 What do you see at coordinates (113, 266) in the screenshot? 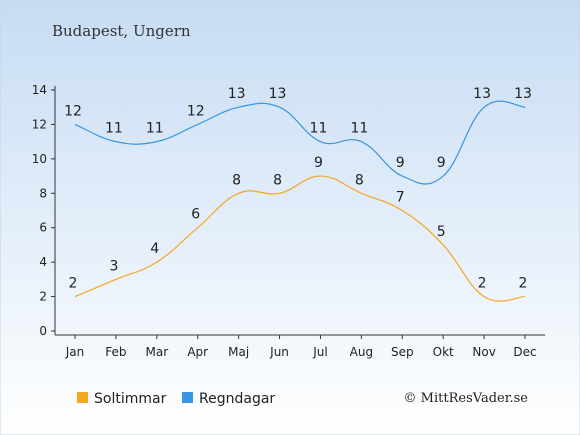
I see `data-label: 3` at bounding box center [113, 266].